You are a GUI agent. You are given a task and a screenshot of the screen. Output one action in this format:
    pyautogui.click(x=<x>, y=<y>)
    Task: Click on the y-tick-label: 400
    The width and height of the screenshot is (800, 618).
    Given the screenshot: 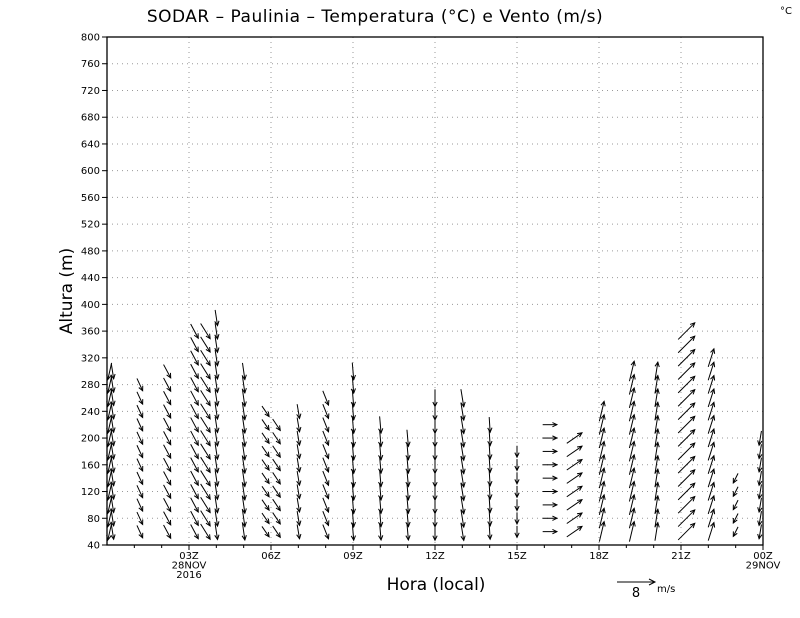 What is the action you would take?
    pyautogui.click(x=90, y=305)
    